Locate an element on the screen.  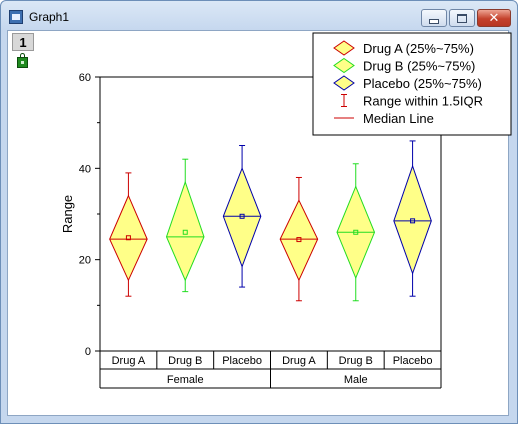
y-axis-label: Range is located at coordinates (67, 214).